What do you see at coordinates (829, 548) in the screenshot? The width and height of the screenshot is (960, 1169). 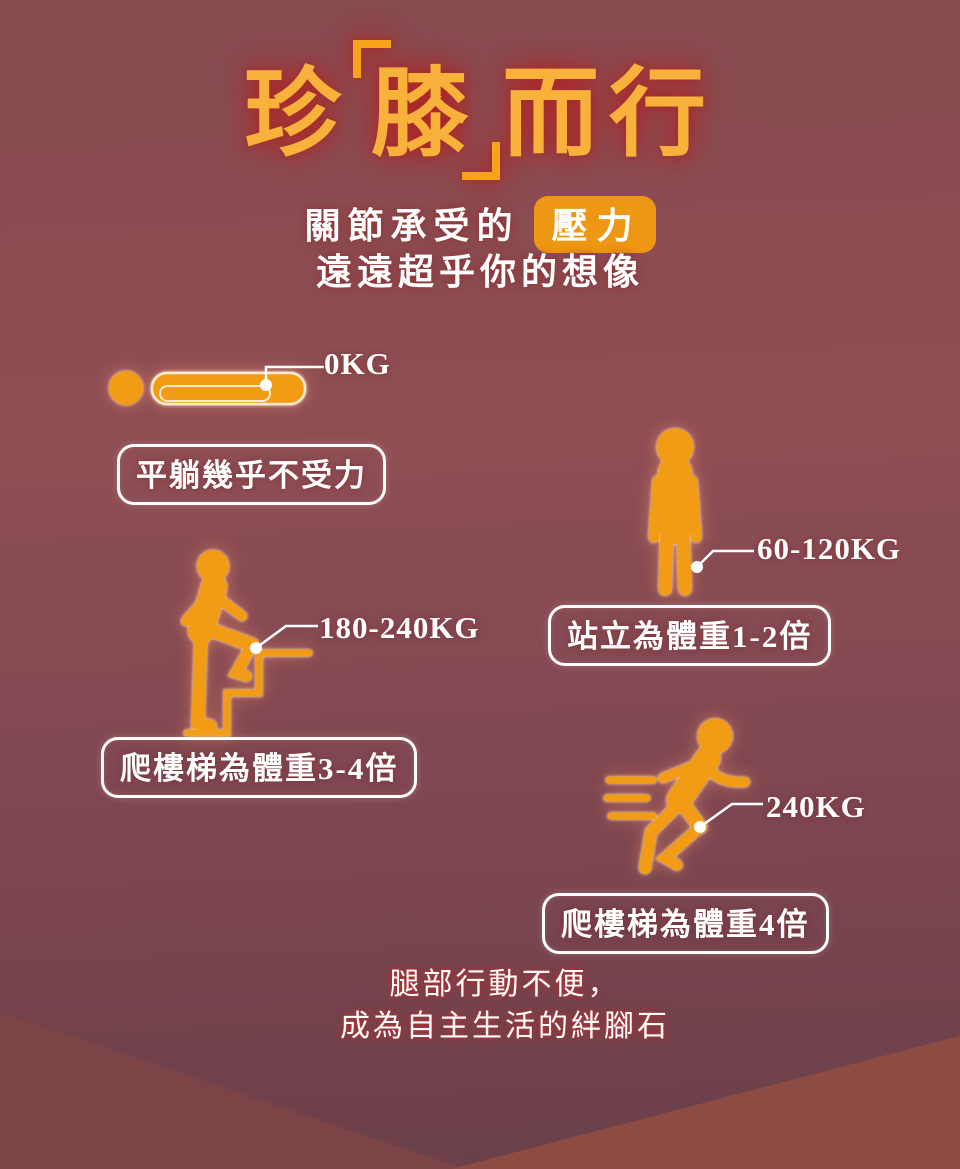 I see `standing-weight-label: 60-120KG` at bounding box center [829, 548].